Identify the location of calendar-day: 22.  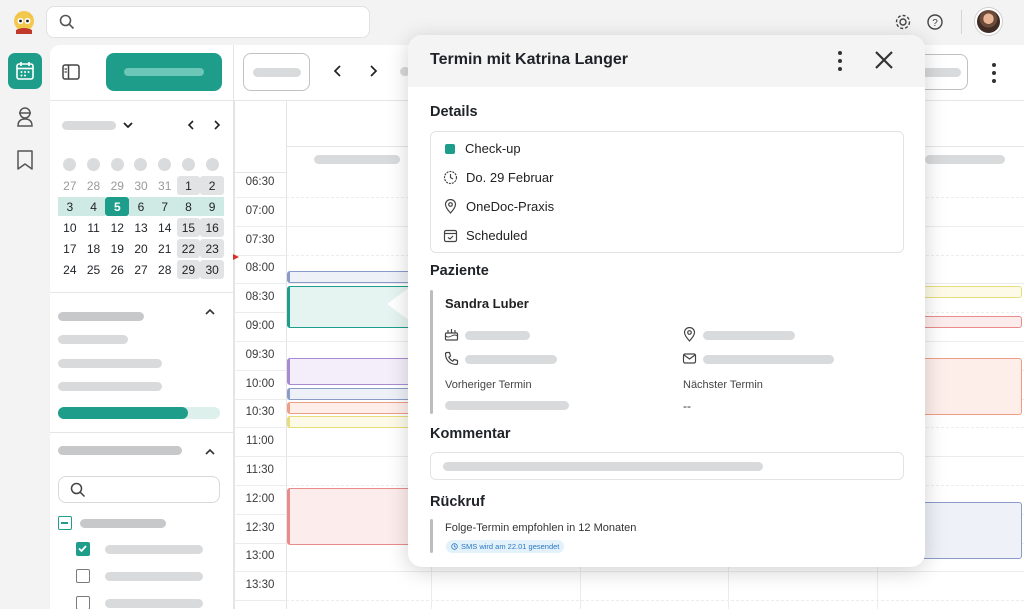
(188, 248).